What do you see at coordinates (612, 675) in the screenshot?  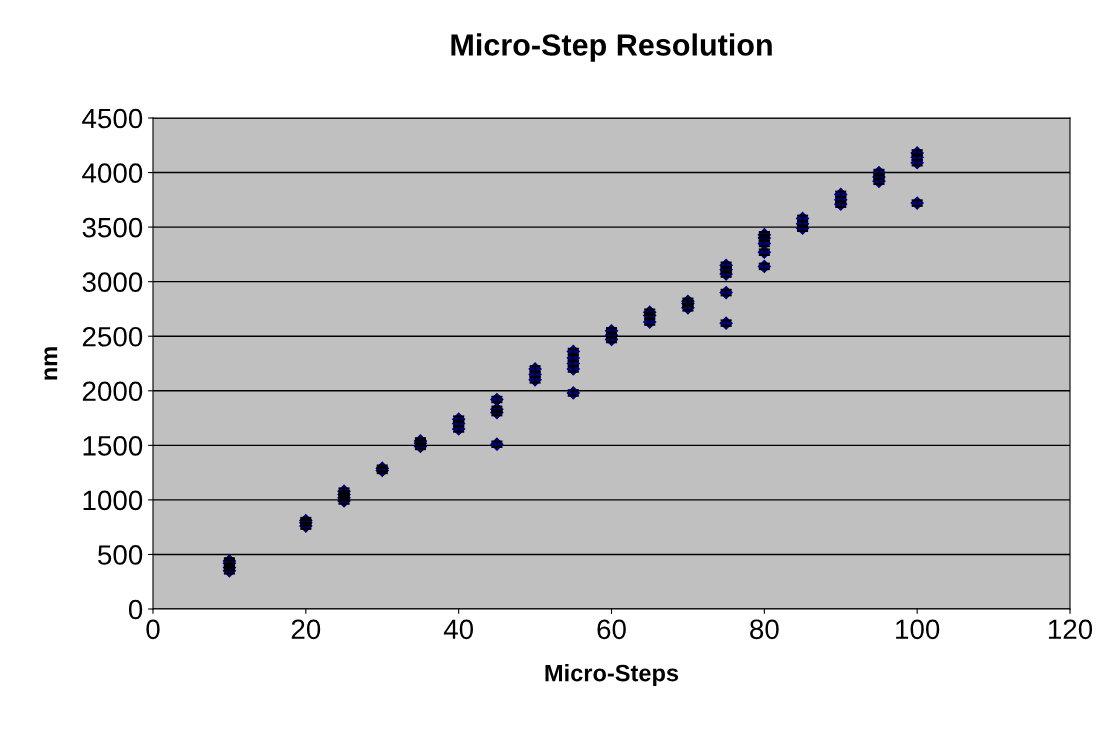 I see `x-axis-title: Micro-Steps` at bounding box center [612, 675].